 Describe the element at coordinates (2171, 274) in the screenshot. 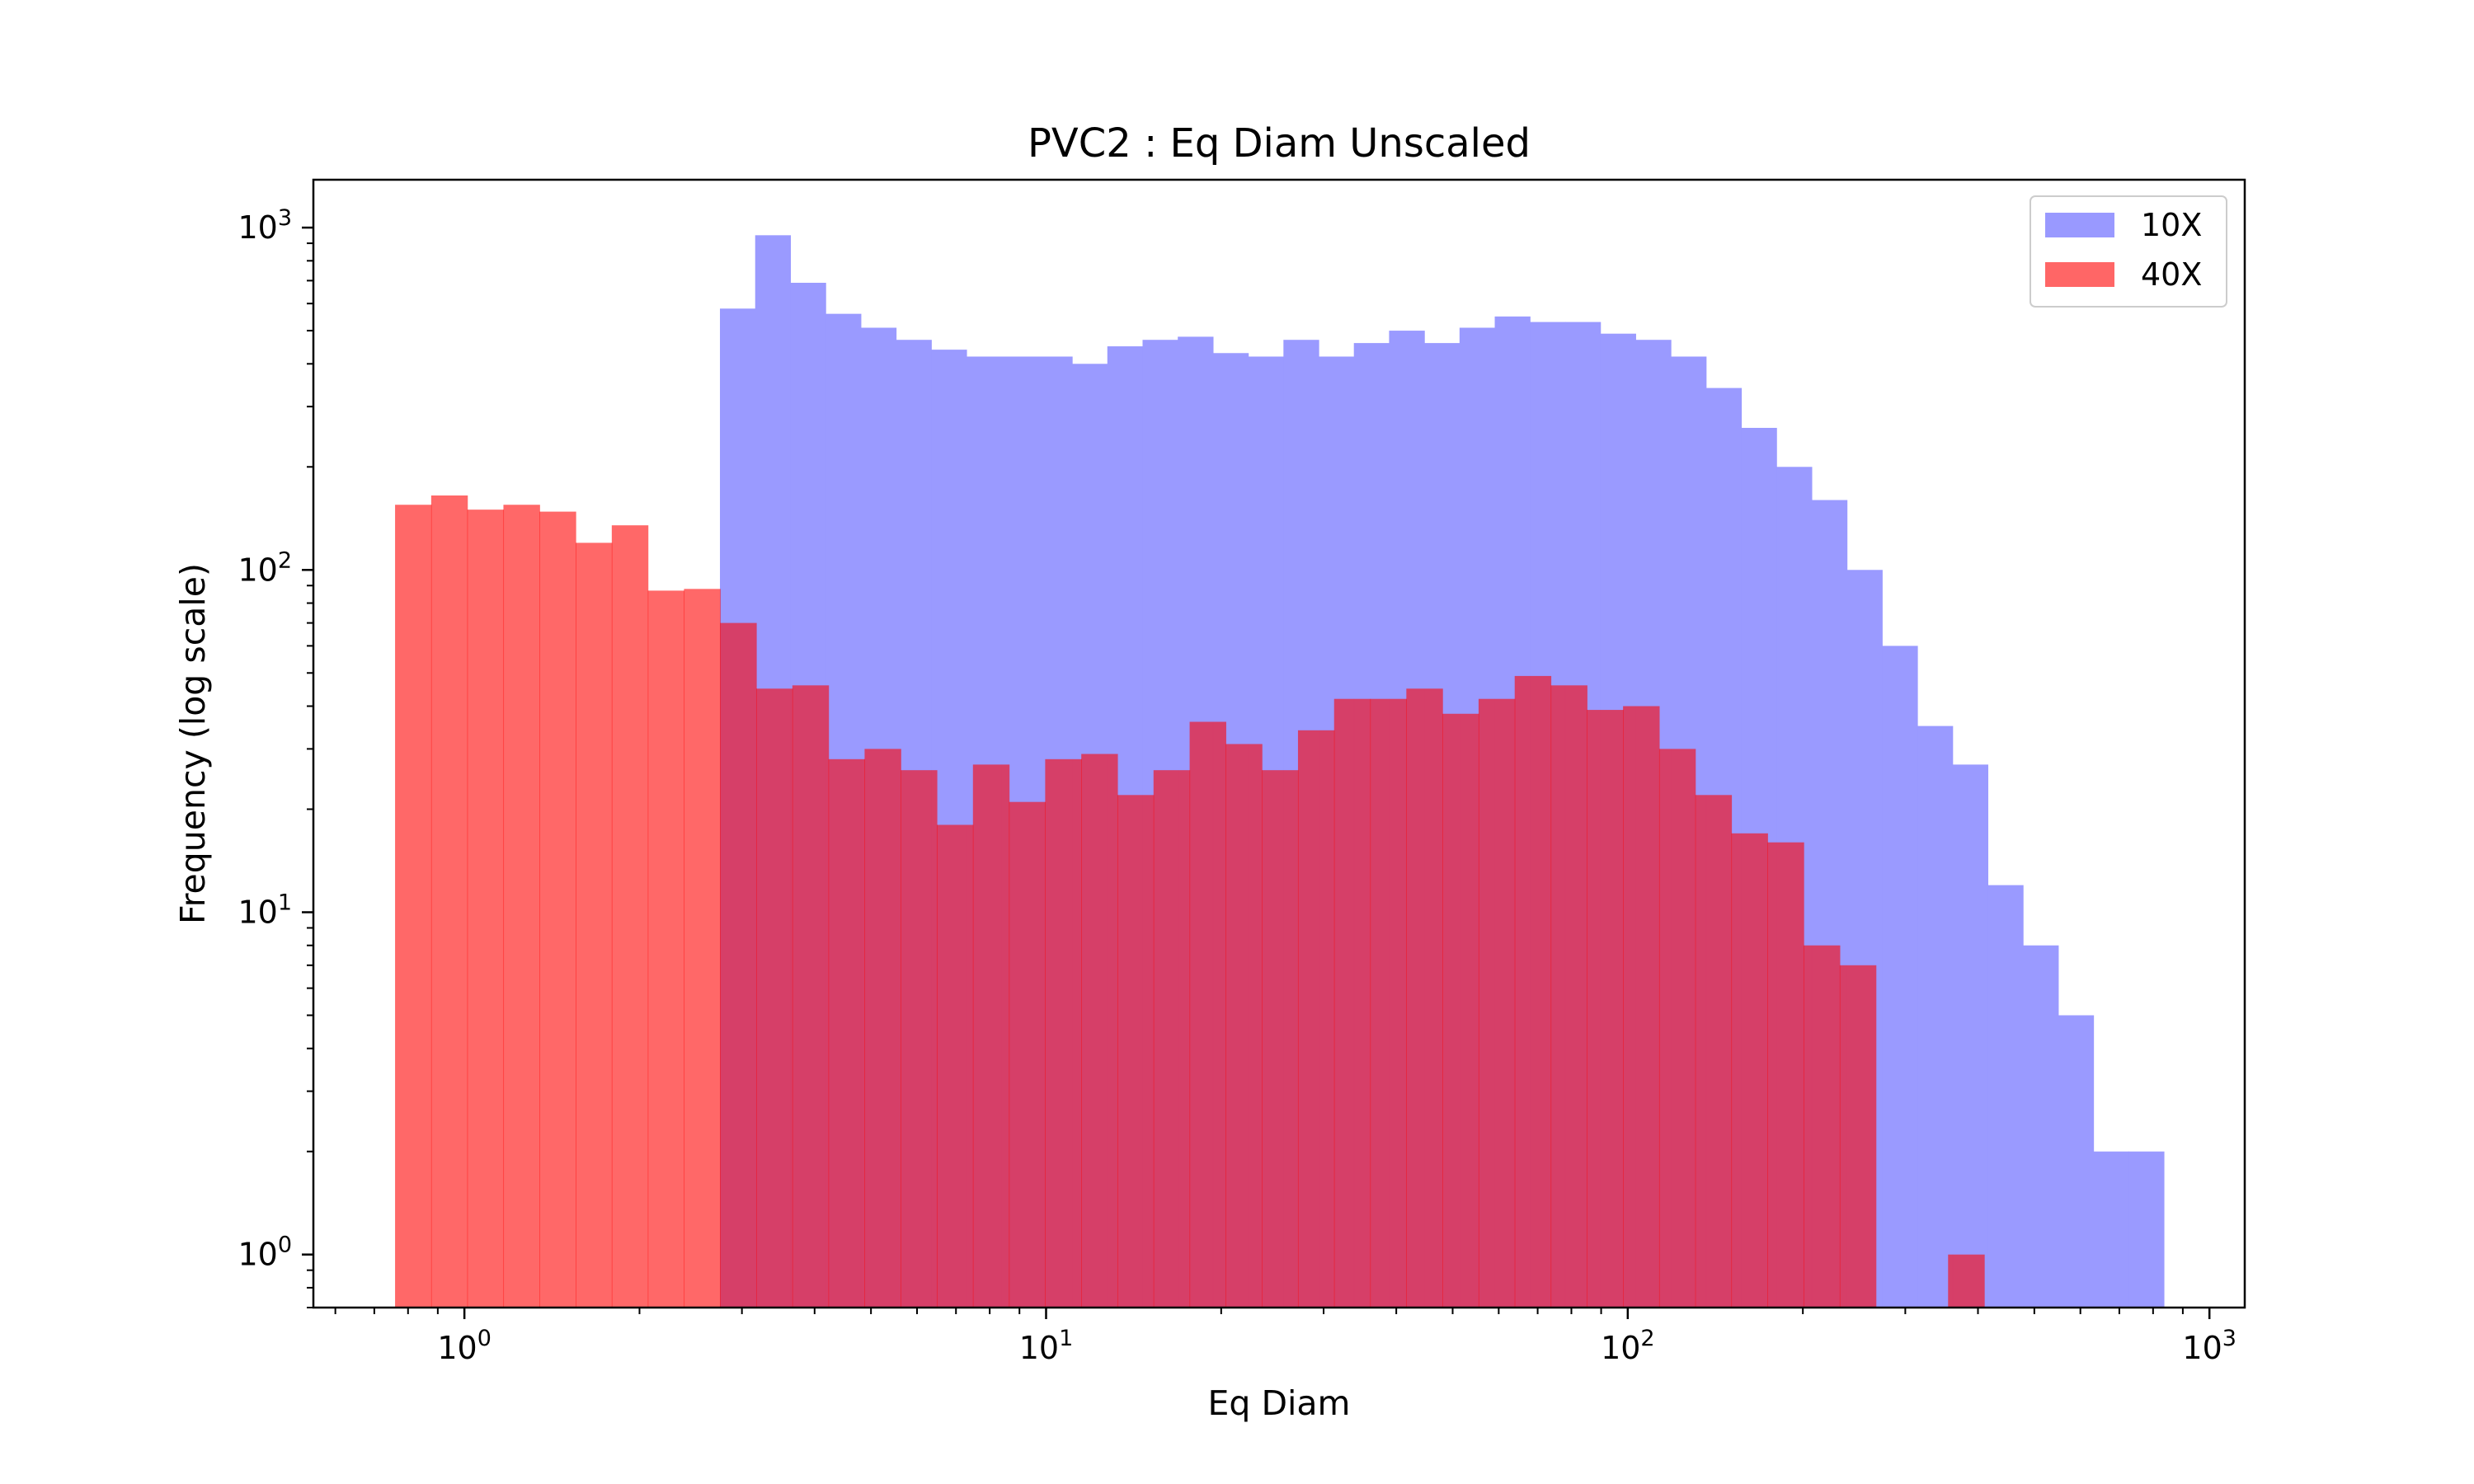

I see `legend-label-40x: 40X` at that location.